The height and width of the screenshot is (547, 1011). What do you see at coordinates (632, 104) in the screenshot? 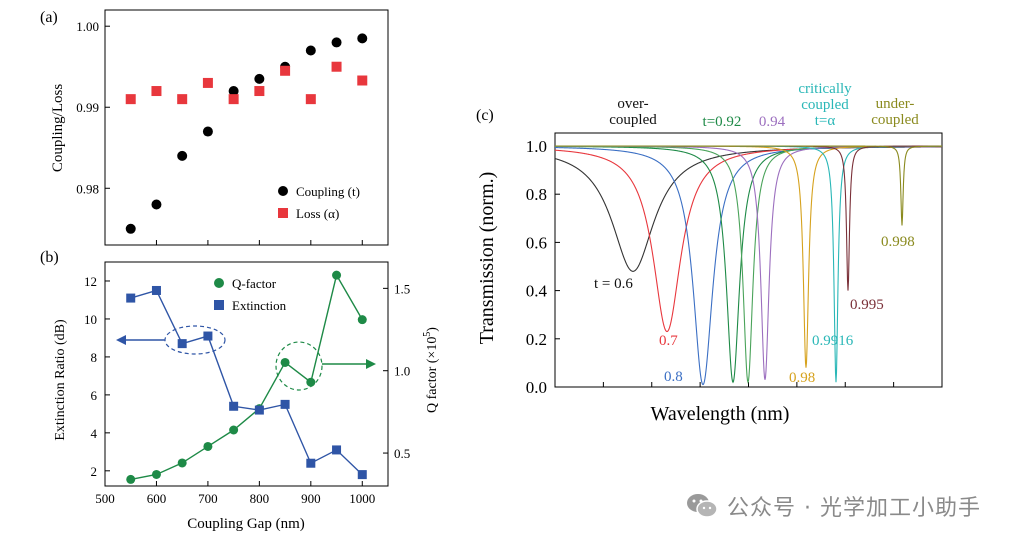
I see `ann-over-line1: over-` at bounding box center [632, 104].